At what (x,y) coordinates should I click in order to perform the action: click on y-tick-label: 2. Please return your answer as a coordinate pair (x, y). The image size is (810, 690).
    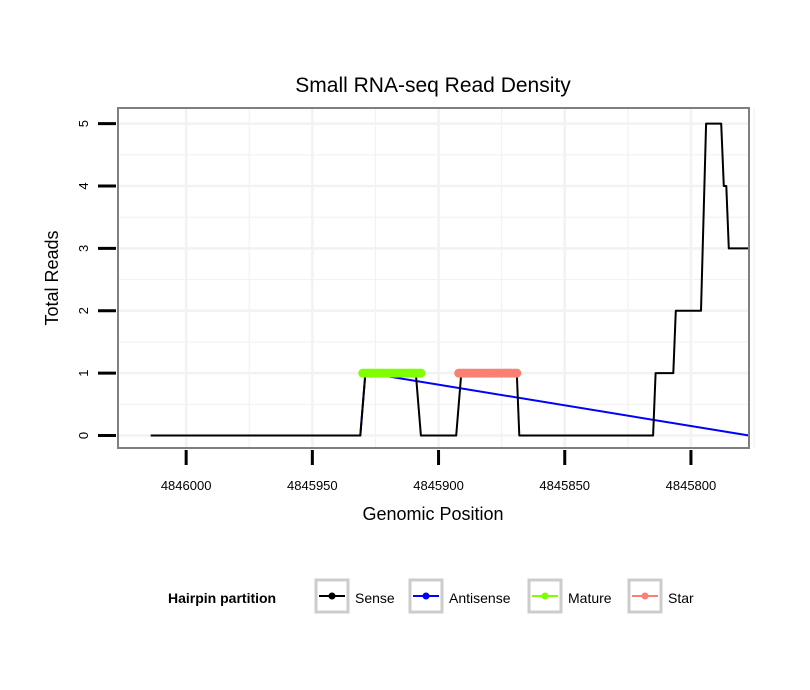
    Looking at the image, I should click on (83, 310).